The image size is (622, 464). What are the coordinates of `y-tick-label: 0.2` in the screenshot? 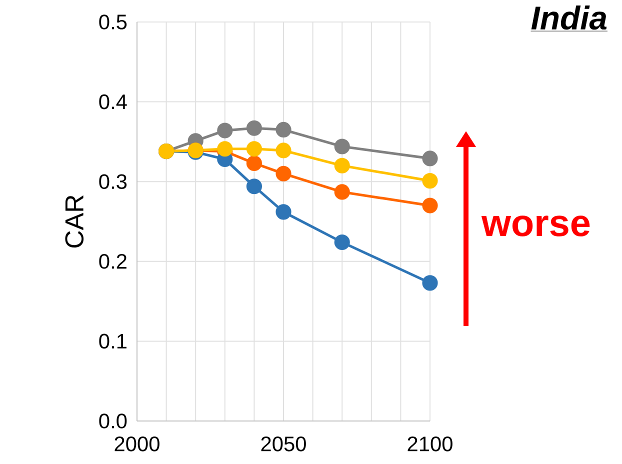 It's located at (112, 261).